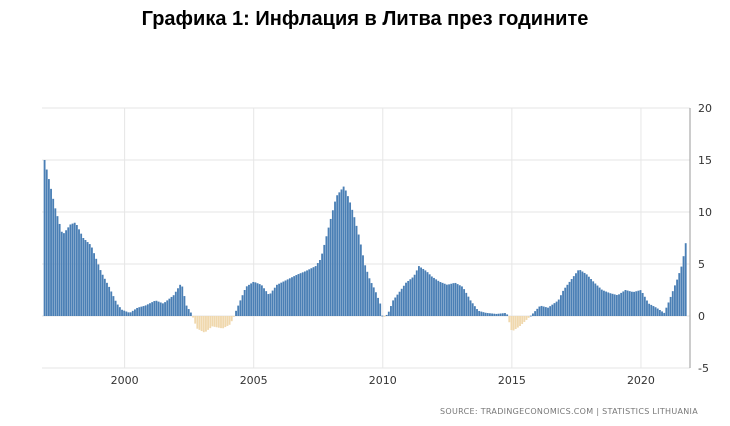  I want to click on y-tick-label: 20, so click(705, 108).